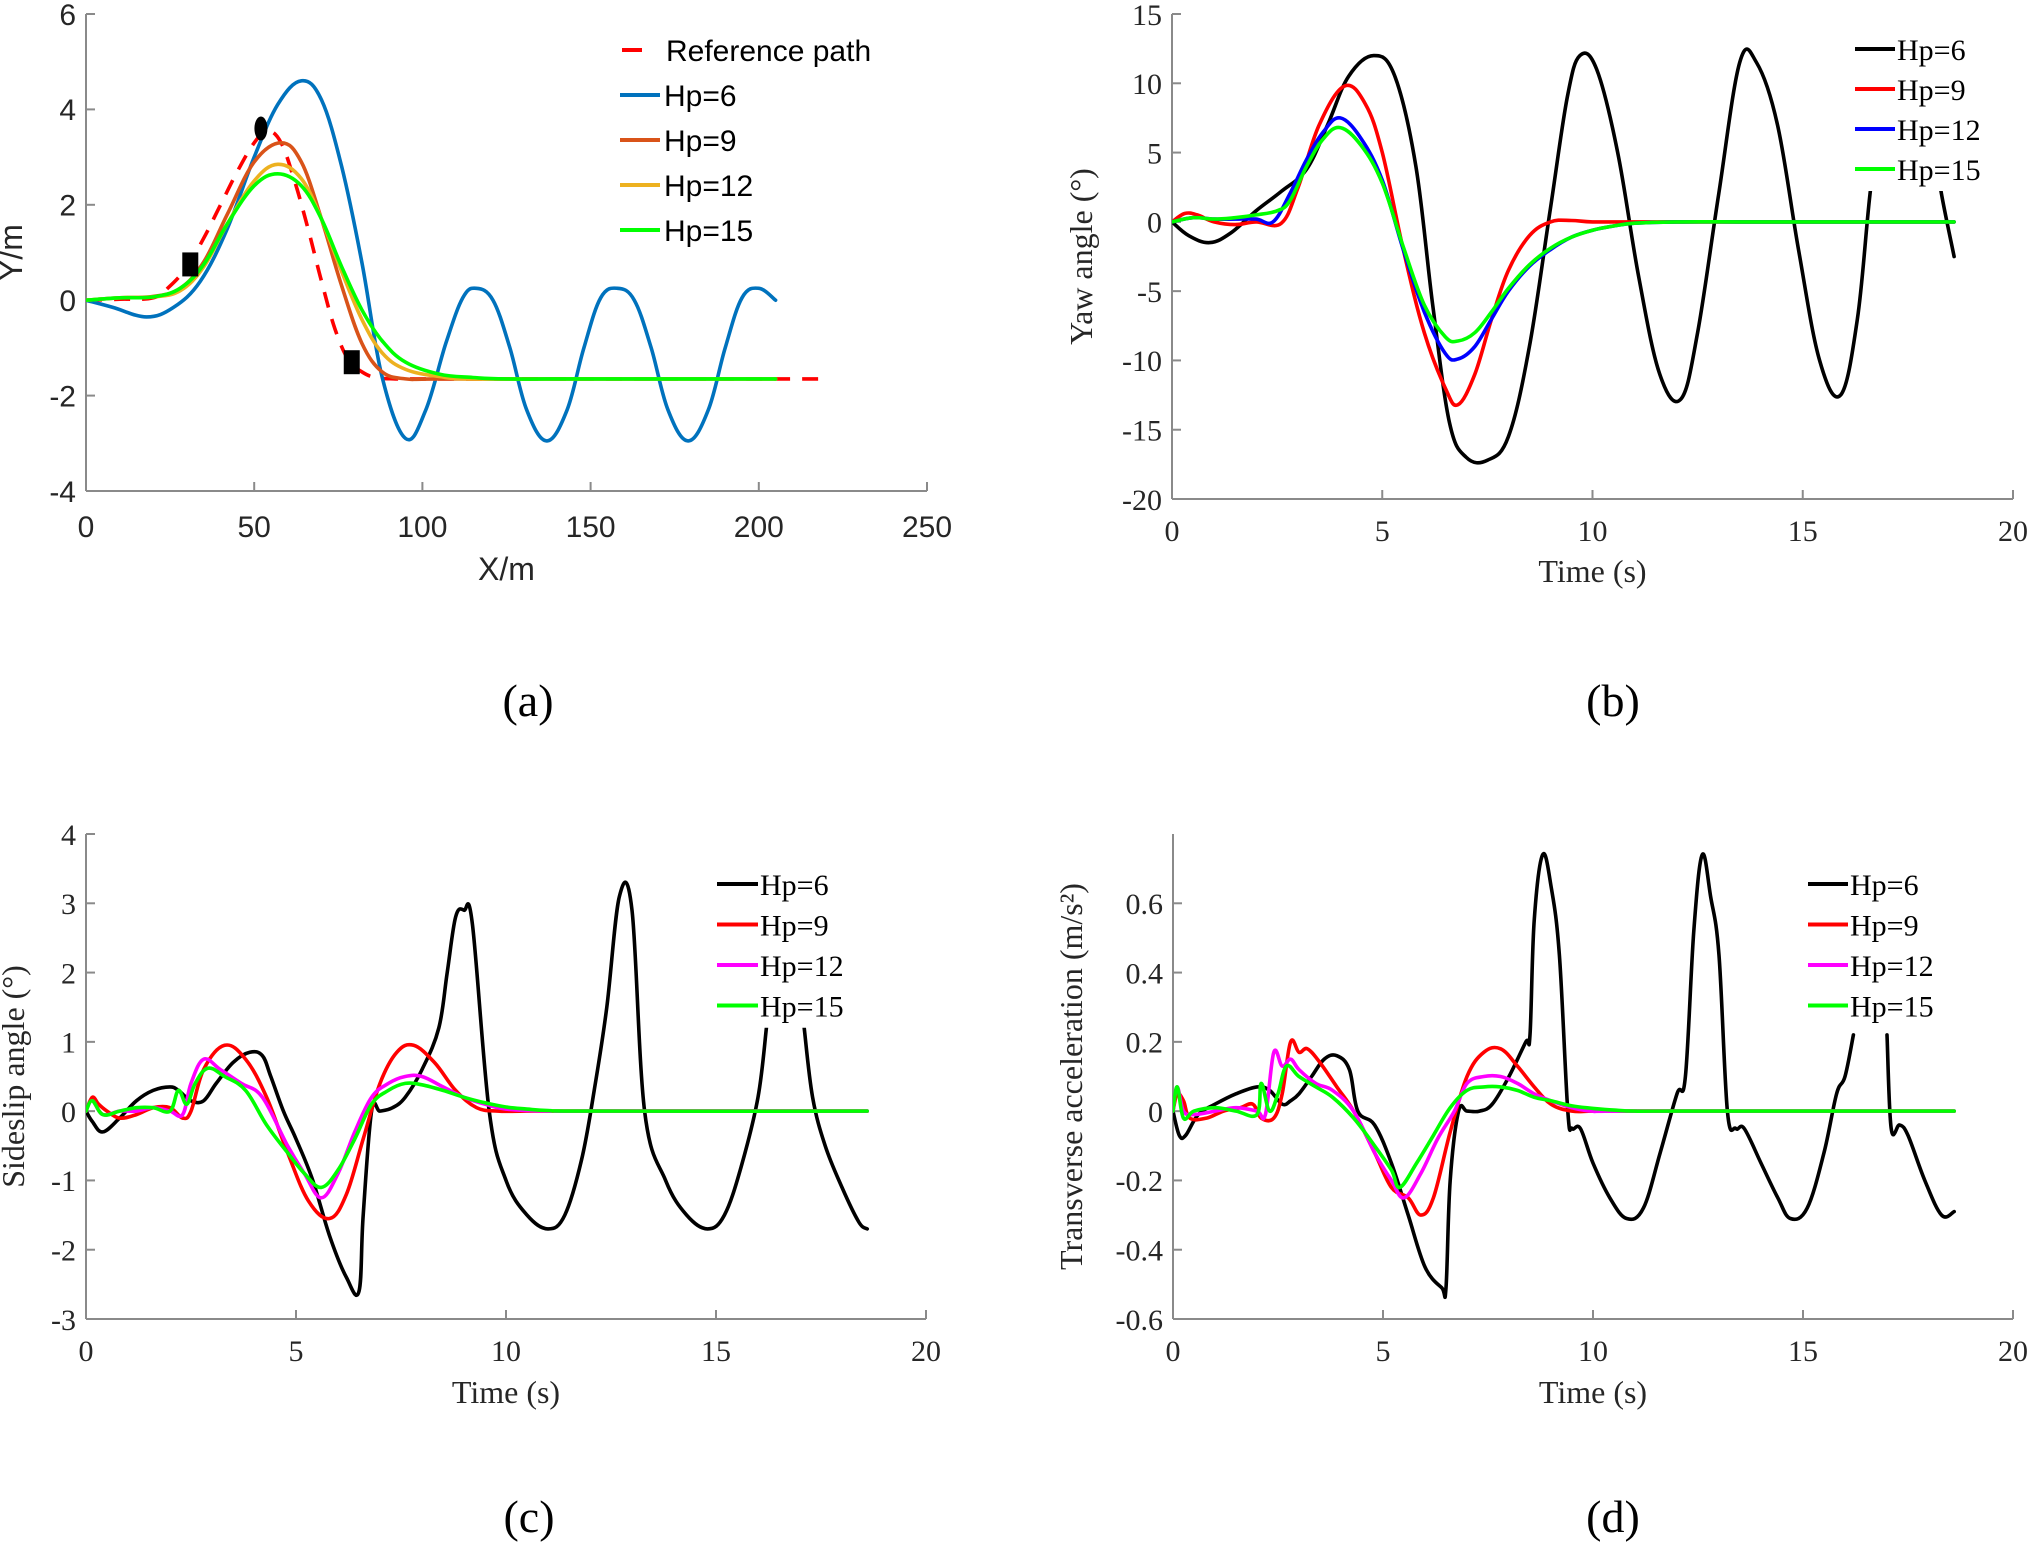 The height and width of the screenshot is (1545, 2032). Describe the element at coordinates (1613, 700) in the screenshot. I see `panel-label-b: (b)` at that location.